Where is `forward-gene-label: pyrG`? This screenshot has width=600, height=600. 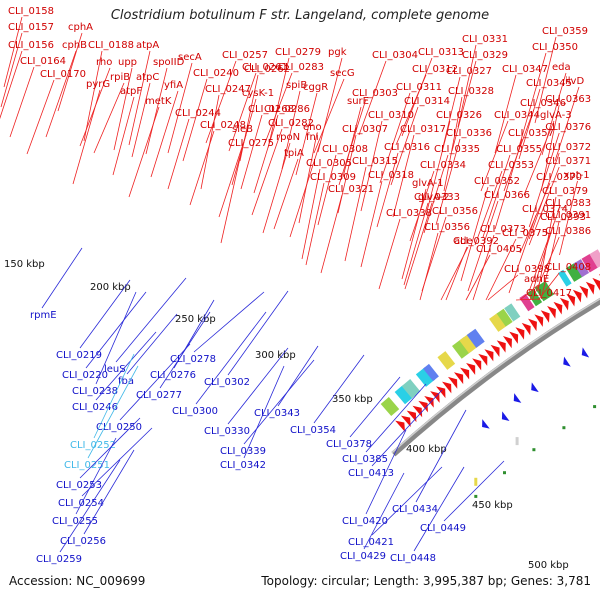
forward-gene-label: pyrG is located at coordinates (98, 84).